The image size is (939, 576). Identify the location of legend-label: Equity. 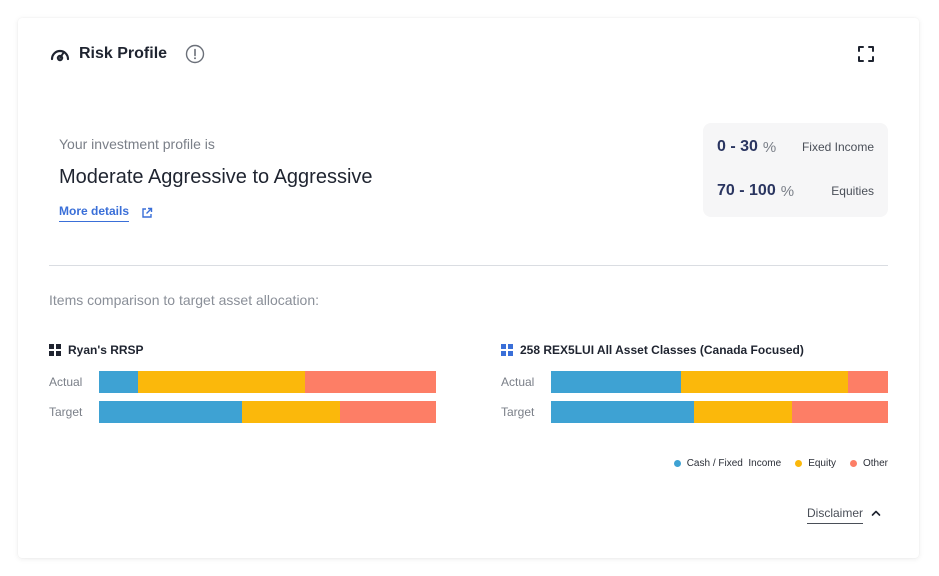
(822, 463).